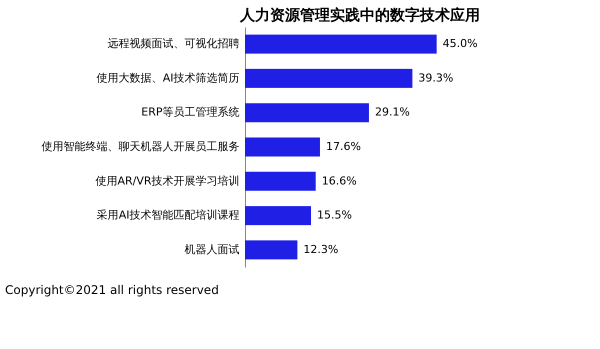  I want to click on y-tick-label: 采用AI技术智能匹配培训课程, so click(168, 215).